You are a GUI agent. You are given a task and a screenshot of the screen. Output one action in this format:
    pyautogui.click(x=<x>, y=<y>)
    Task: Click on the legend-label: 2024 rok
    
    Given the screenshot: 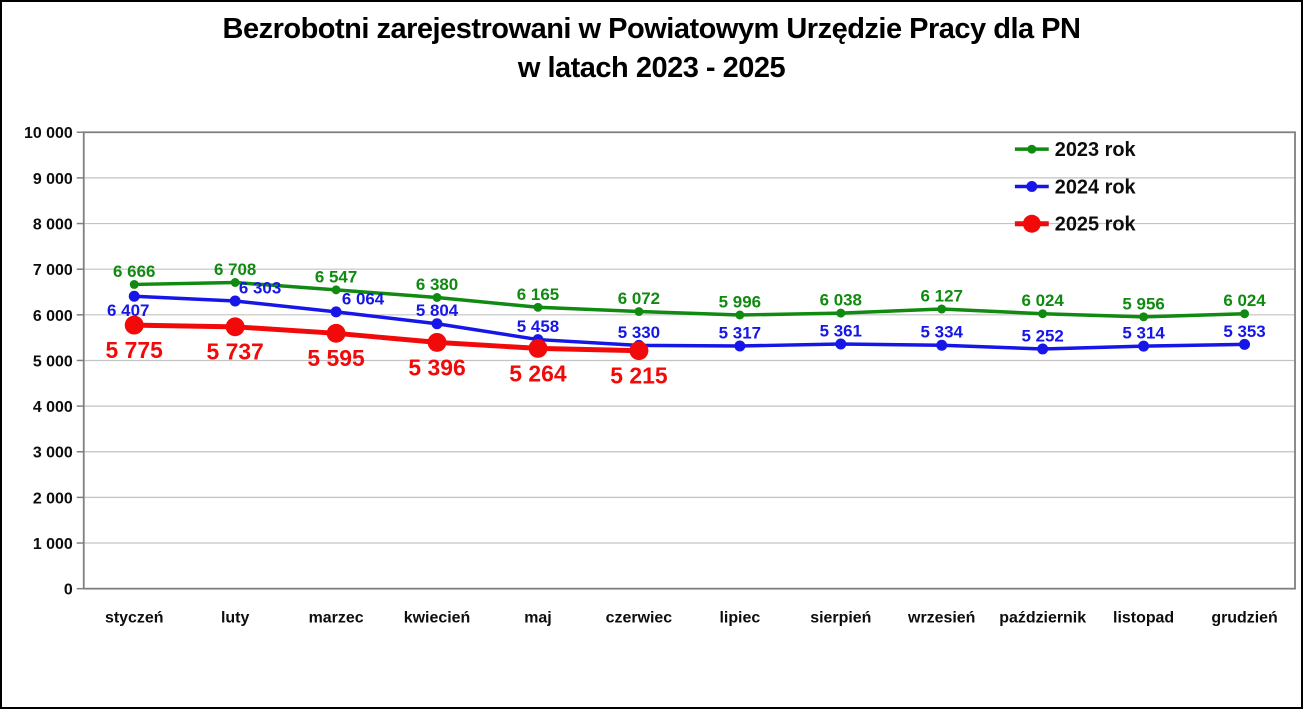 What is the action you would take?
    pyautogui.click(x=1096, y=187)
    